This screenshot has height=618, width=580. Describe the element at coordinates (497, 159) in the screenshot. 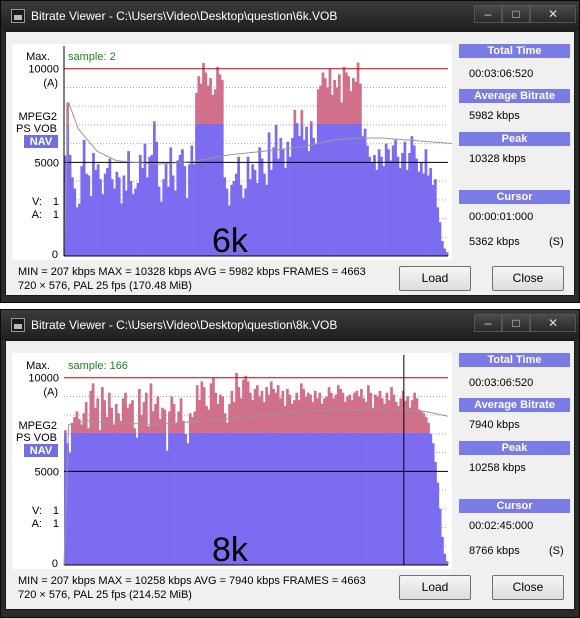

I see `peak-value: 10328 kbps` at that location.